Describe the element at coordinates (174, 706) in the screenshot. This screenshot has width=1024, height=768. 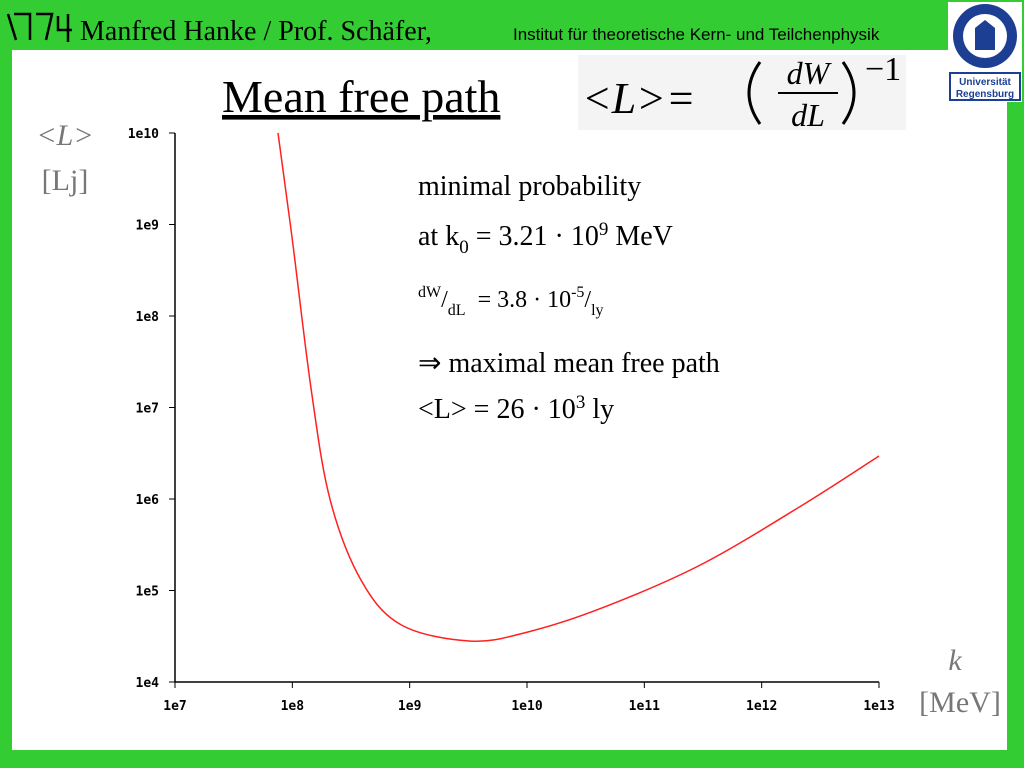
I see `x-tick-label: 1e7` at that location.